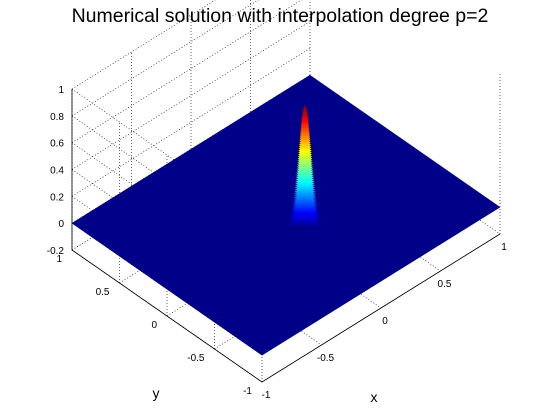 This screenshot has height=420, width=560. What do you see at coordinates (57, 171) in the screenshot?
I see `z-tick-label: 0.4` at bounding box center [57, 171].